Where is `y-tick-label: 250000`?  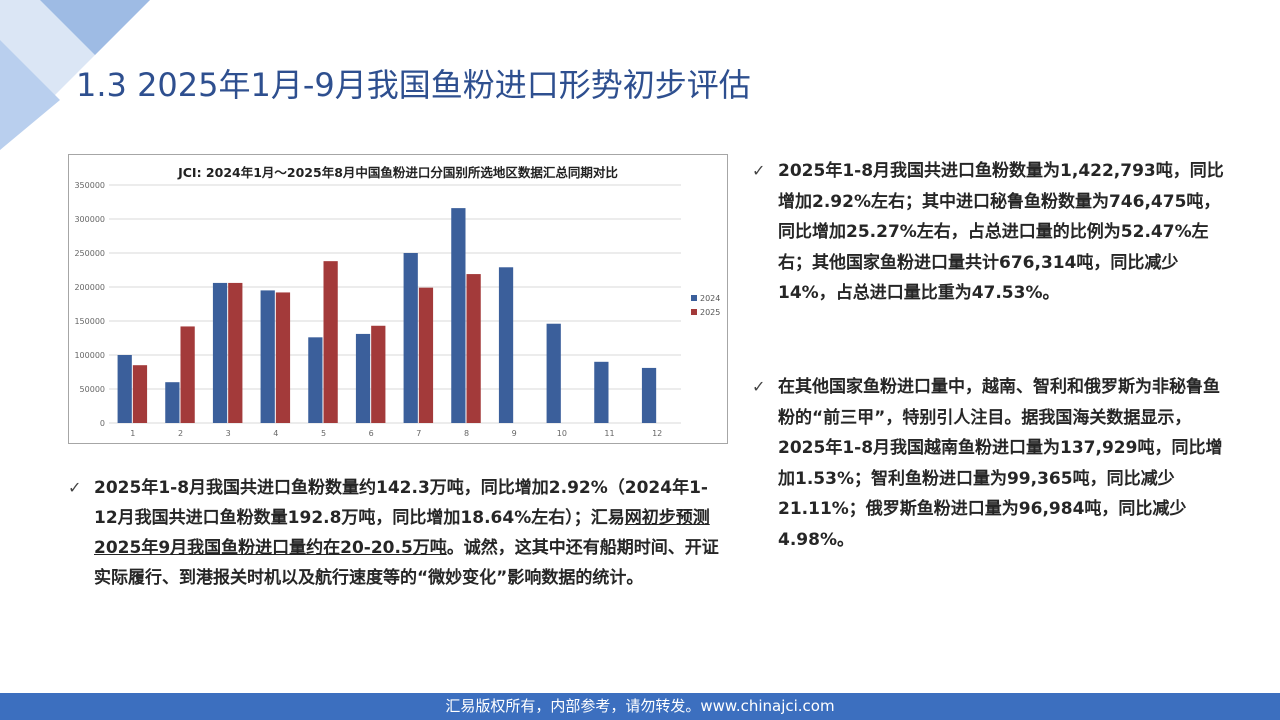 y-tick-label: 250000 is located at coordinates (89, 253).